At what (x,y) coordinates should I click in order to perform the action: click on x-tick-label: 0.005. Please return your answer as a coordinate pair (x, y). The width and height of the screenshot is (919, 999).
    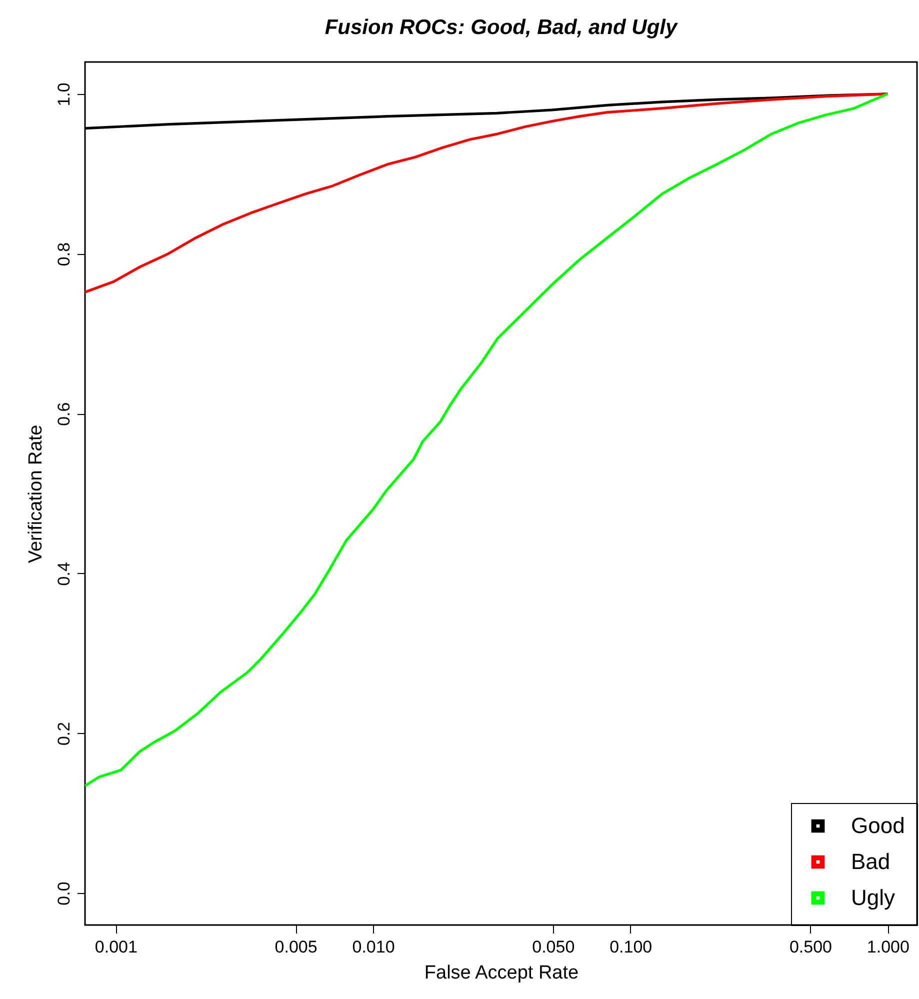
    Looking at the image, I should click on (296, 947).